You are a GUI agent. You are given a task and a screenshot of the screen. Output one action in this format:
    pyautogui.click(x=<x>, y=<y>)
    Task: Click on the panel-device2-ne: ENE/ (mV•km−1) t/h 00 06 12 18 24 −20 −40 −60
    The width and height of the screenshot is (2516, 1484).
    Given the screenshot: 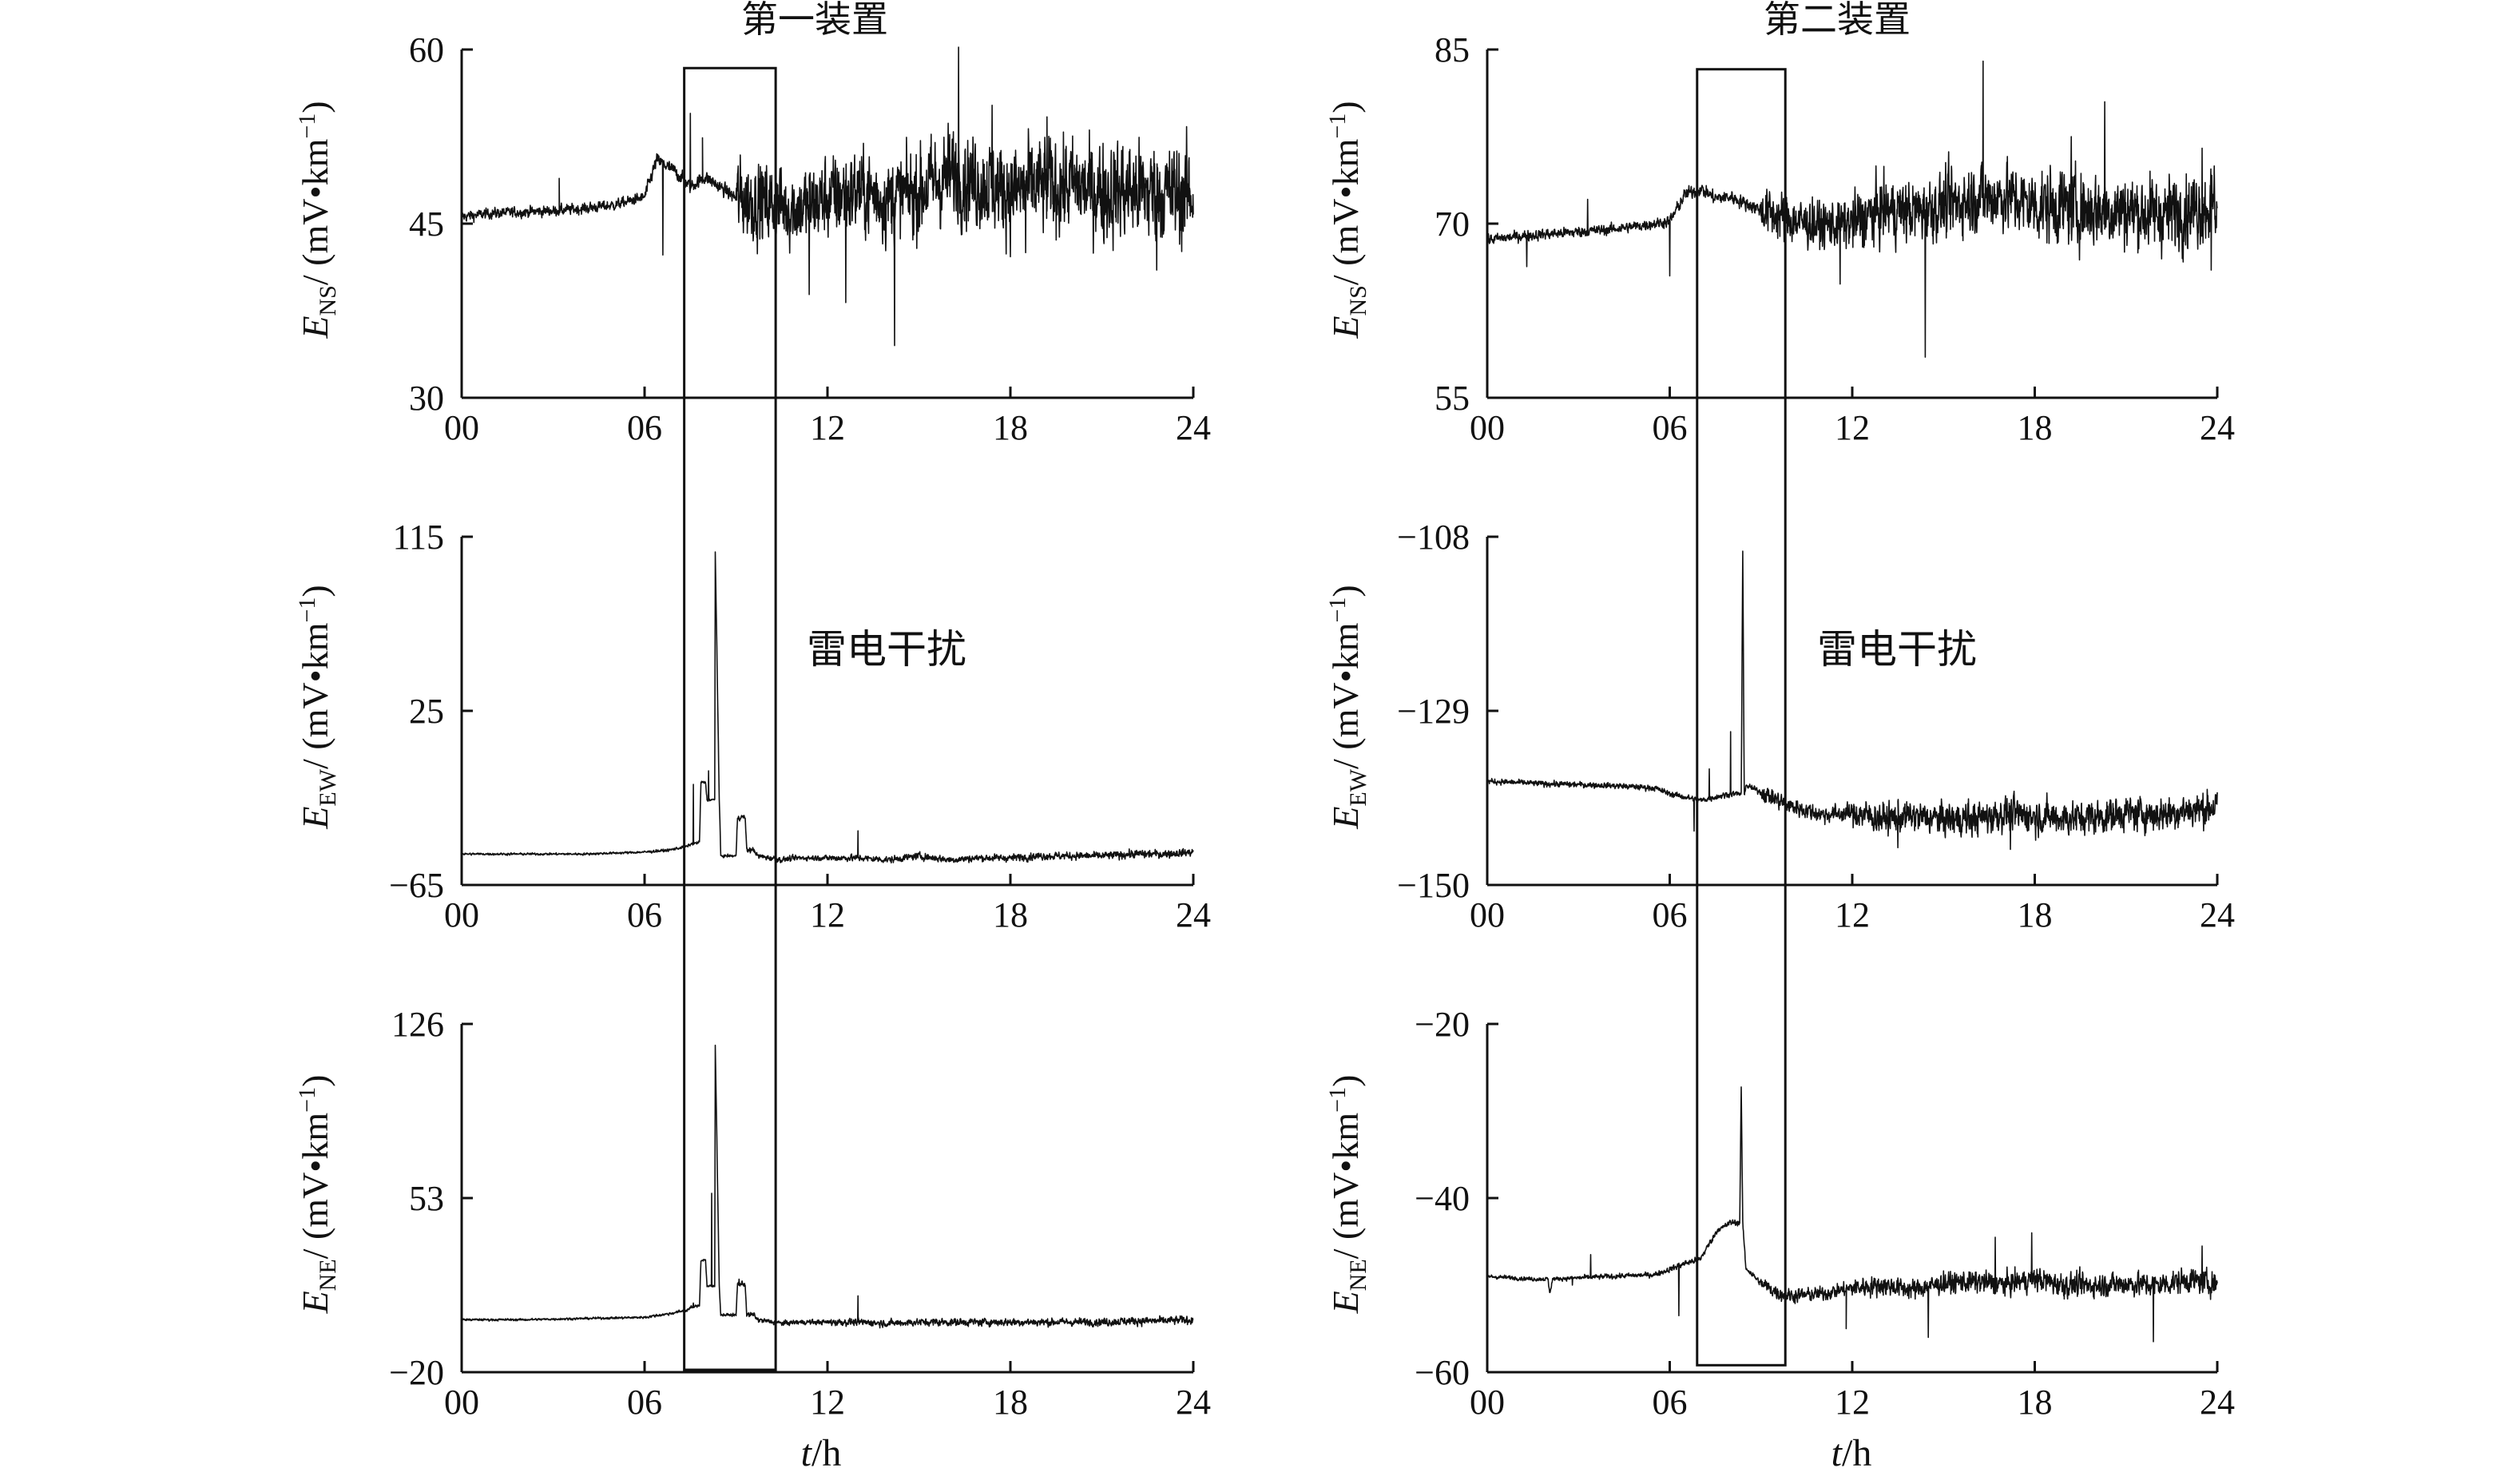 What is the action you would take?
    pyautogui.click(x=1779, y=1239)
    